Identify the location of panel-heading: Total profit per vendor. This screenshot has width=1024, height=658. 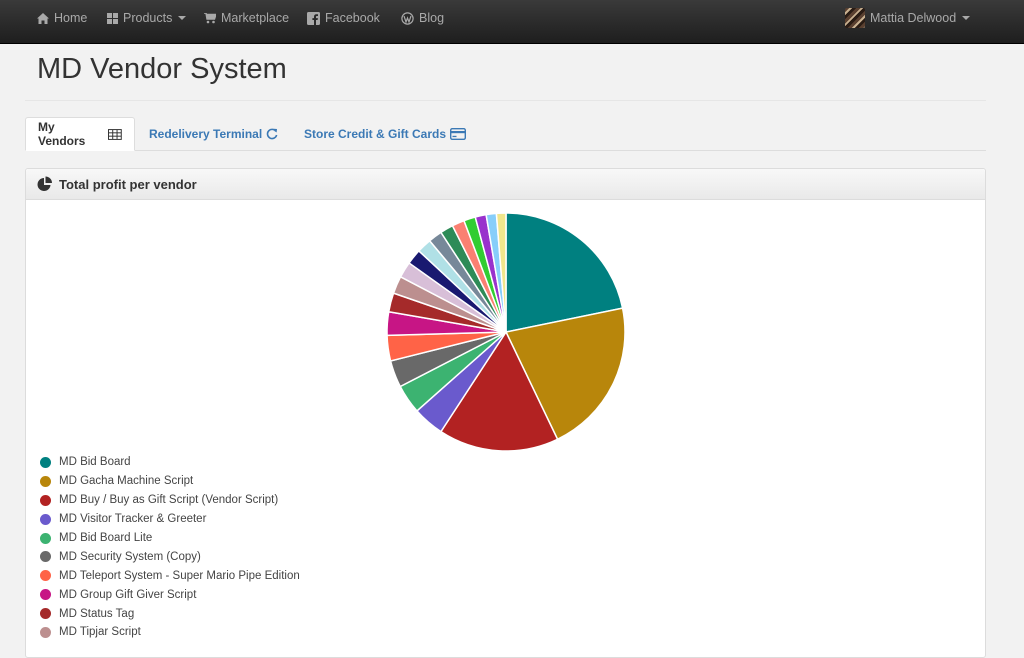
(505, 184).